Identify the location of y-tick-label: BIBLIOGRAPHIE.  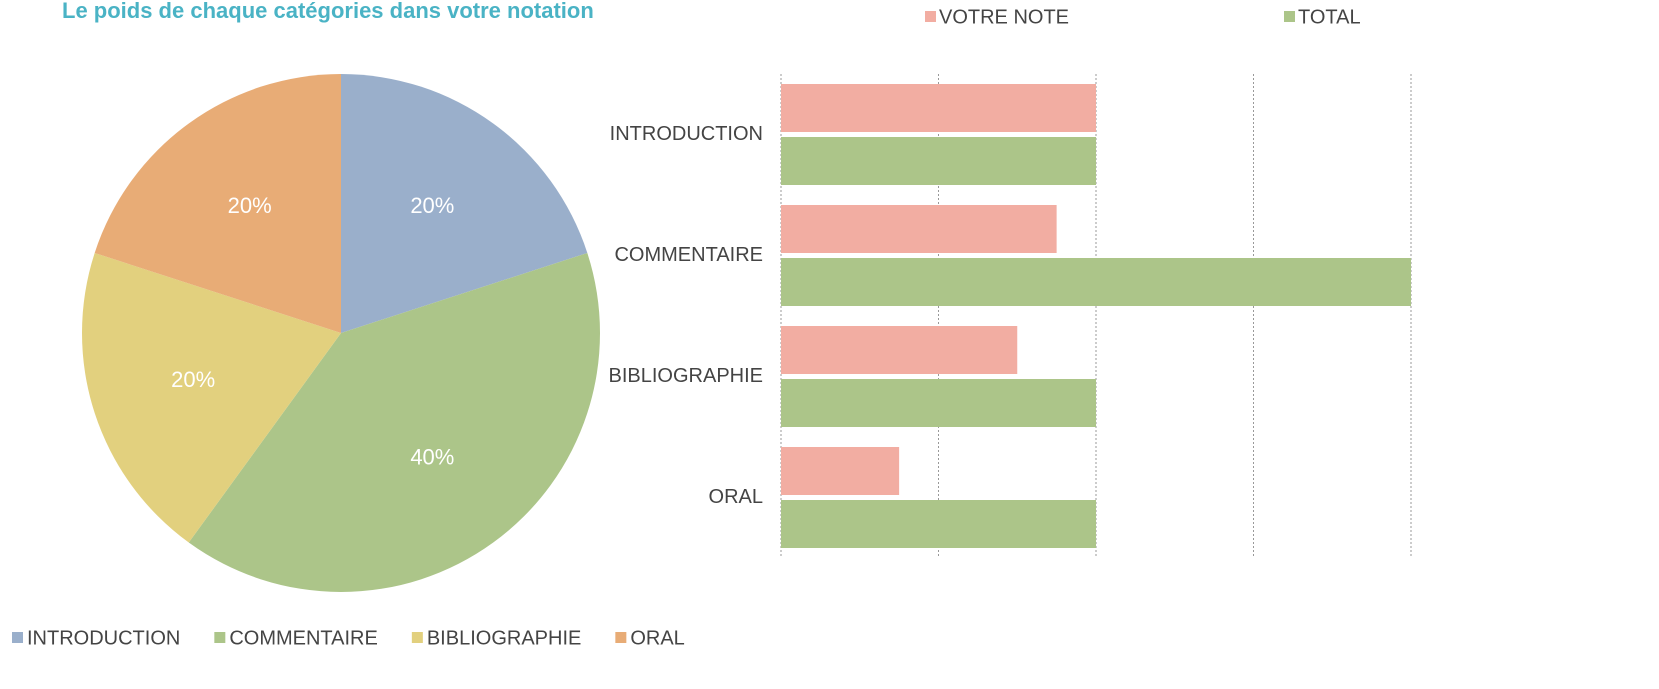
(686, 376).